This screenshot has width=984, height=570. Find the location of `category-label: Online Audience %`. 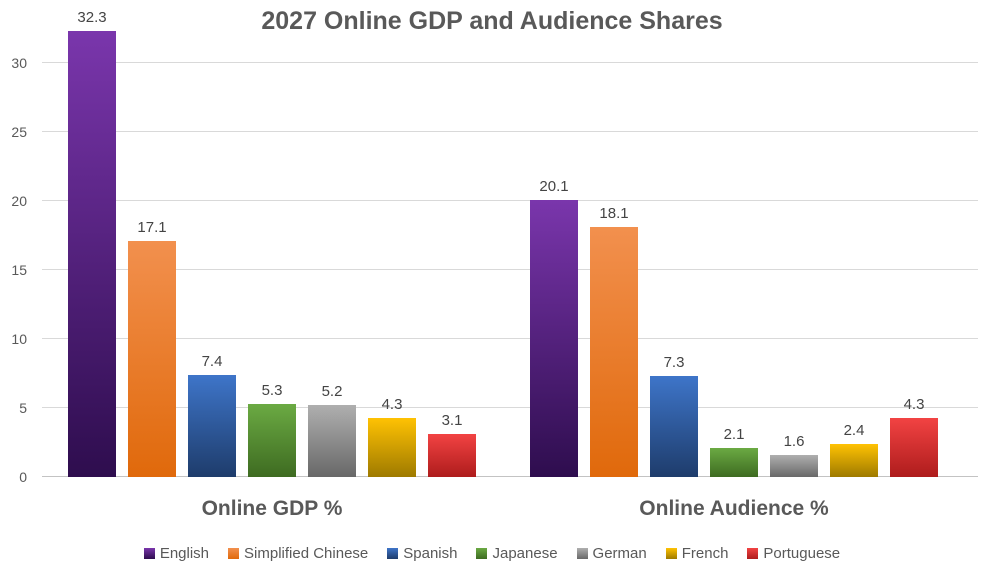

category-label: Online Audience % is located at coordinates (734, 508).